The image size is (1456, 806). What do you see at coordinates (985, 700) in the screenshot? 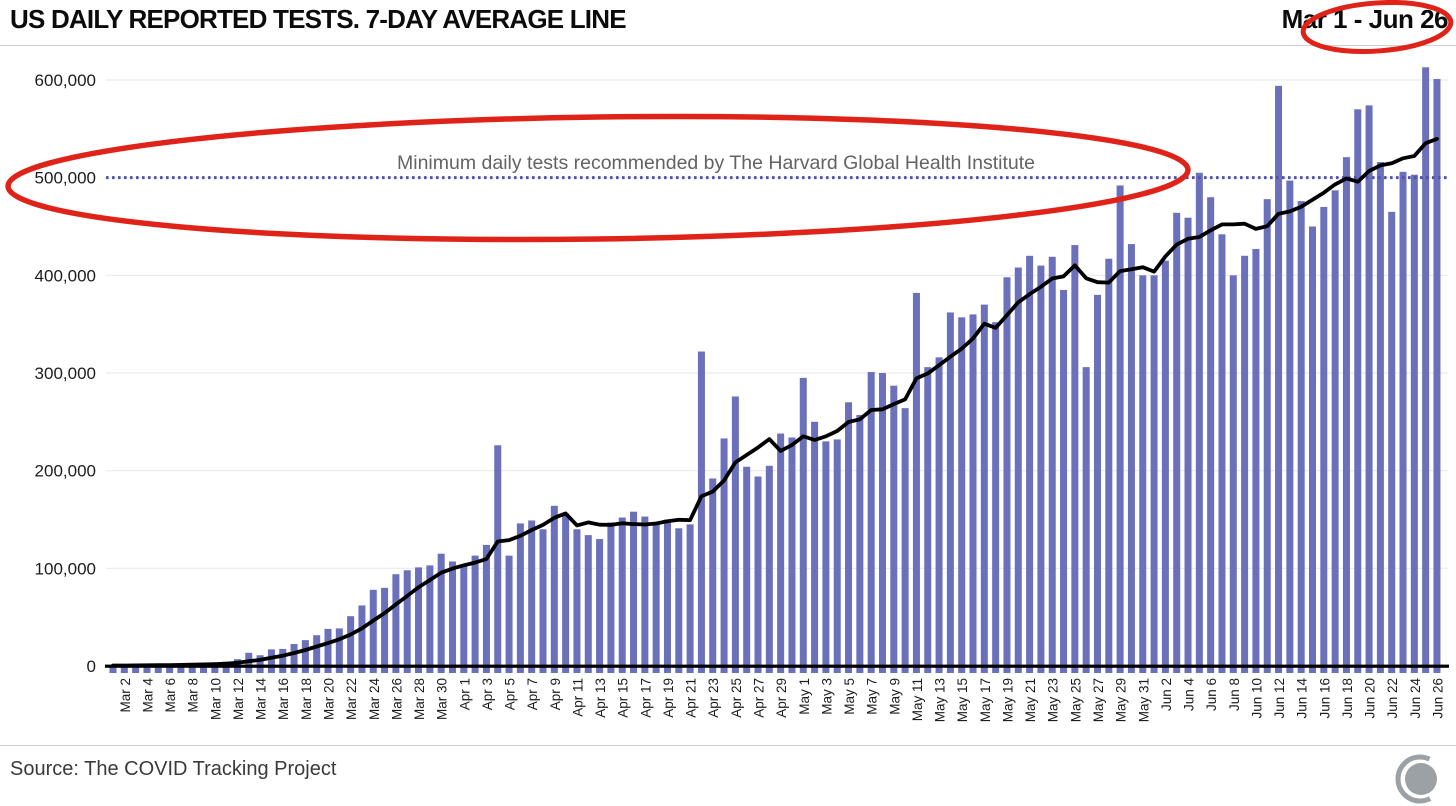
I see `x-tick-label: May 17` at bounding box center [985, 700].